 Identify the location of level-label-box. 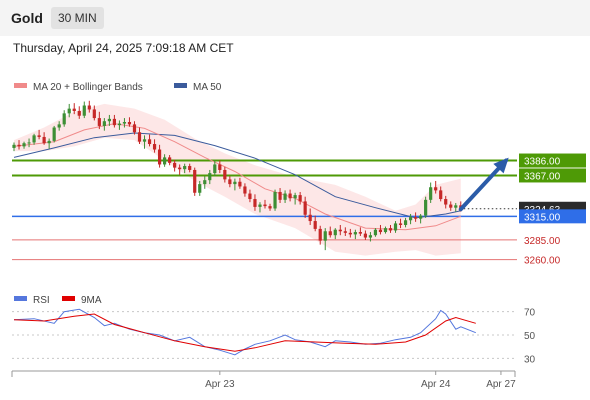
(552, 160).